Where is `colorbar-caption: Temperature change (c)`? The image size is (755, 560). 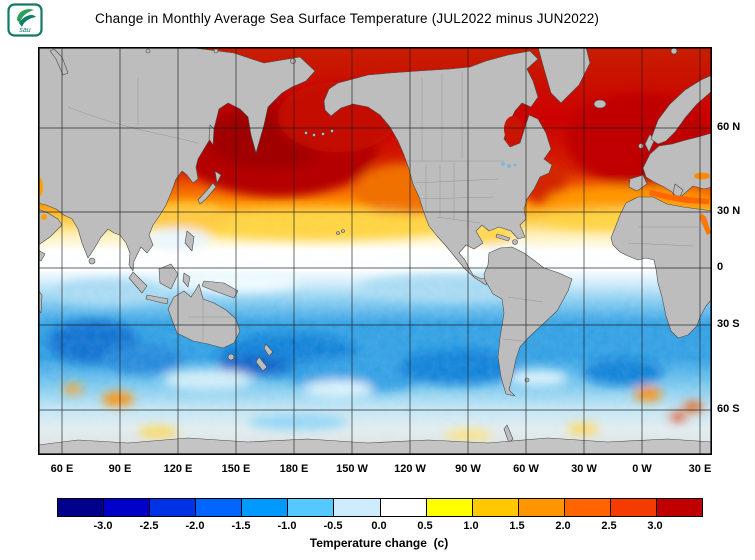
colorbar-caption: Temperature change (c) is located at coordinates (379, 543).